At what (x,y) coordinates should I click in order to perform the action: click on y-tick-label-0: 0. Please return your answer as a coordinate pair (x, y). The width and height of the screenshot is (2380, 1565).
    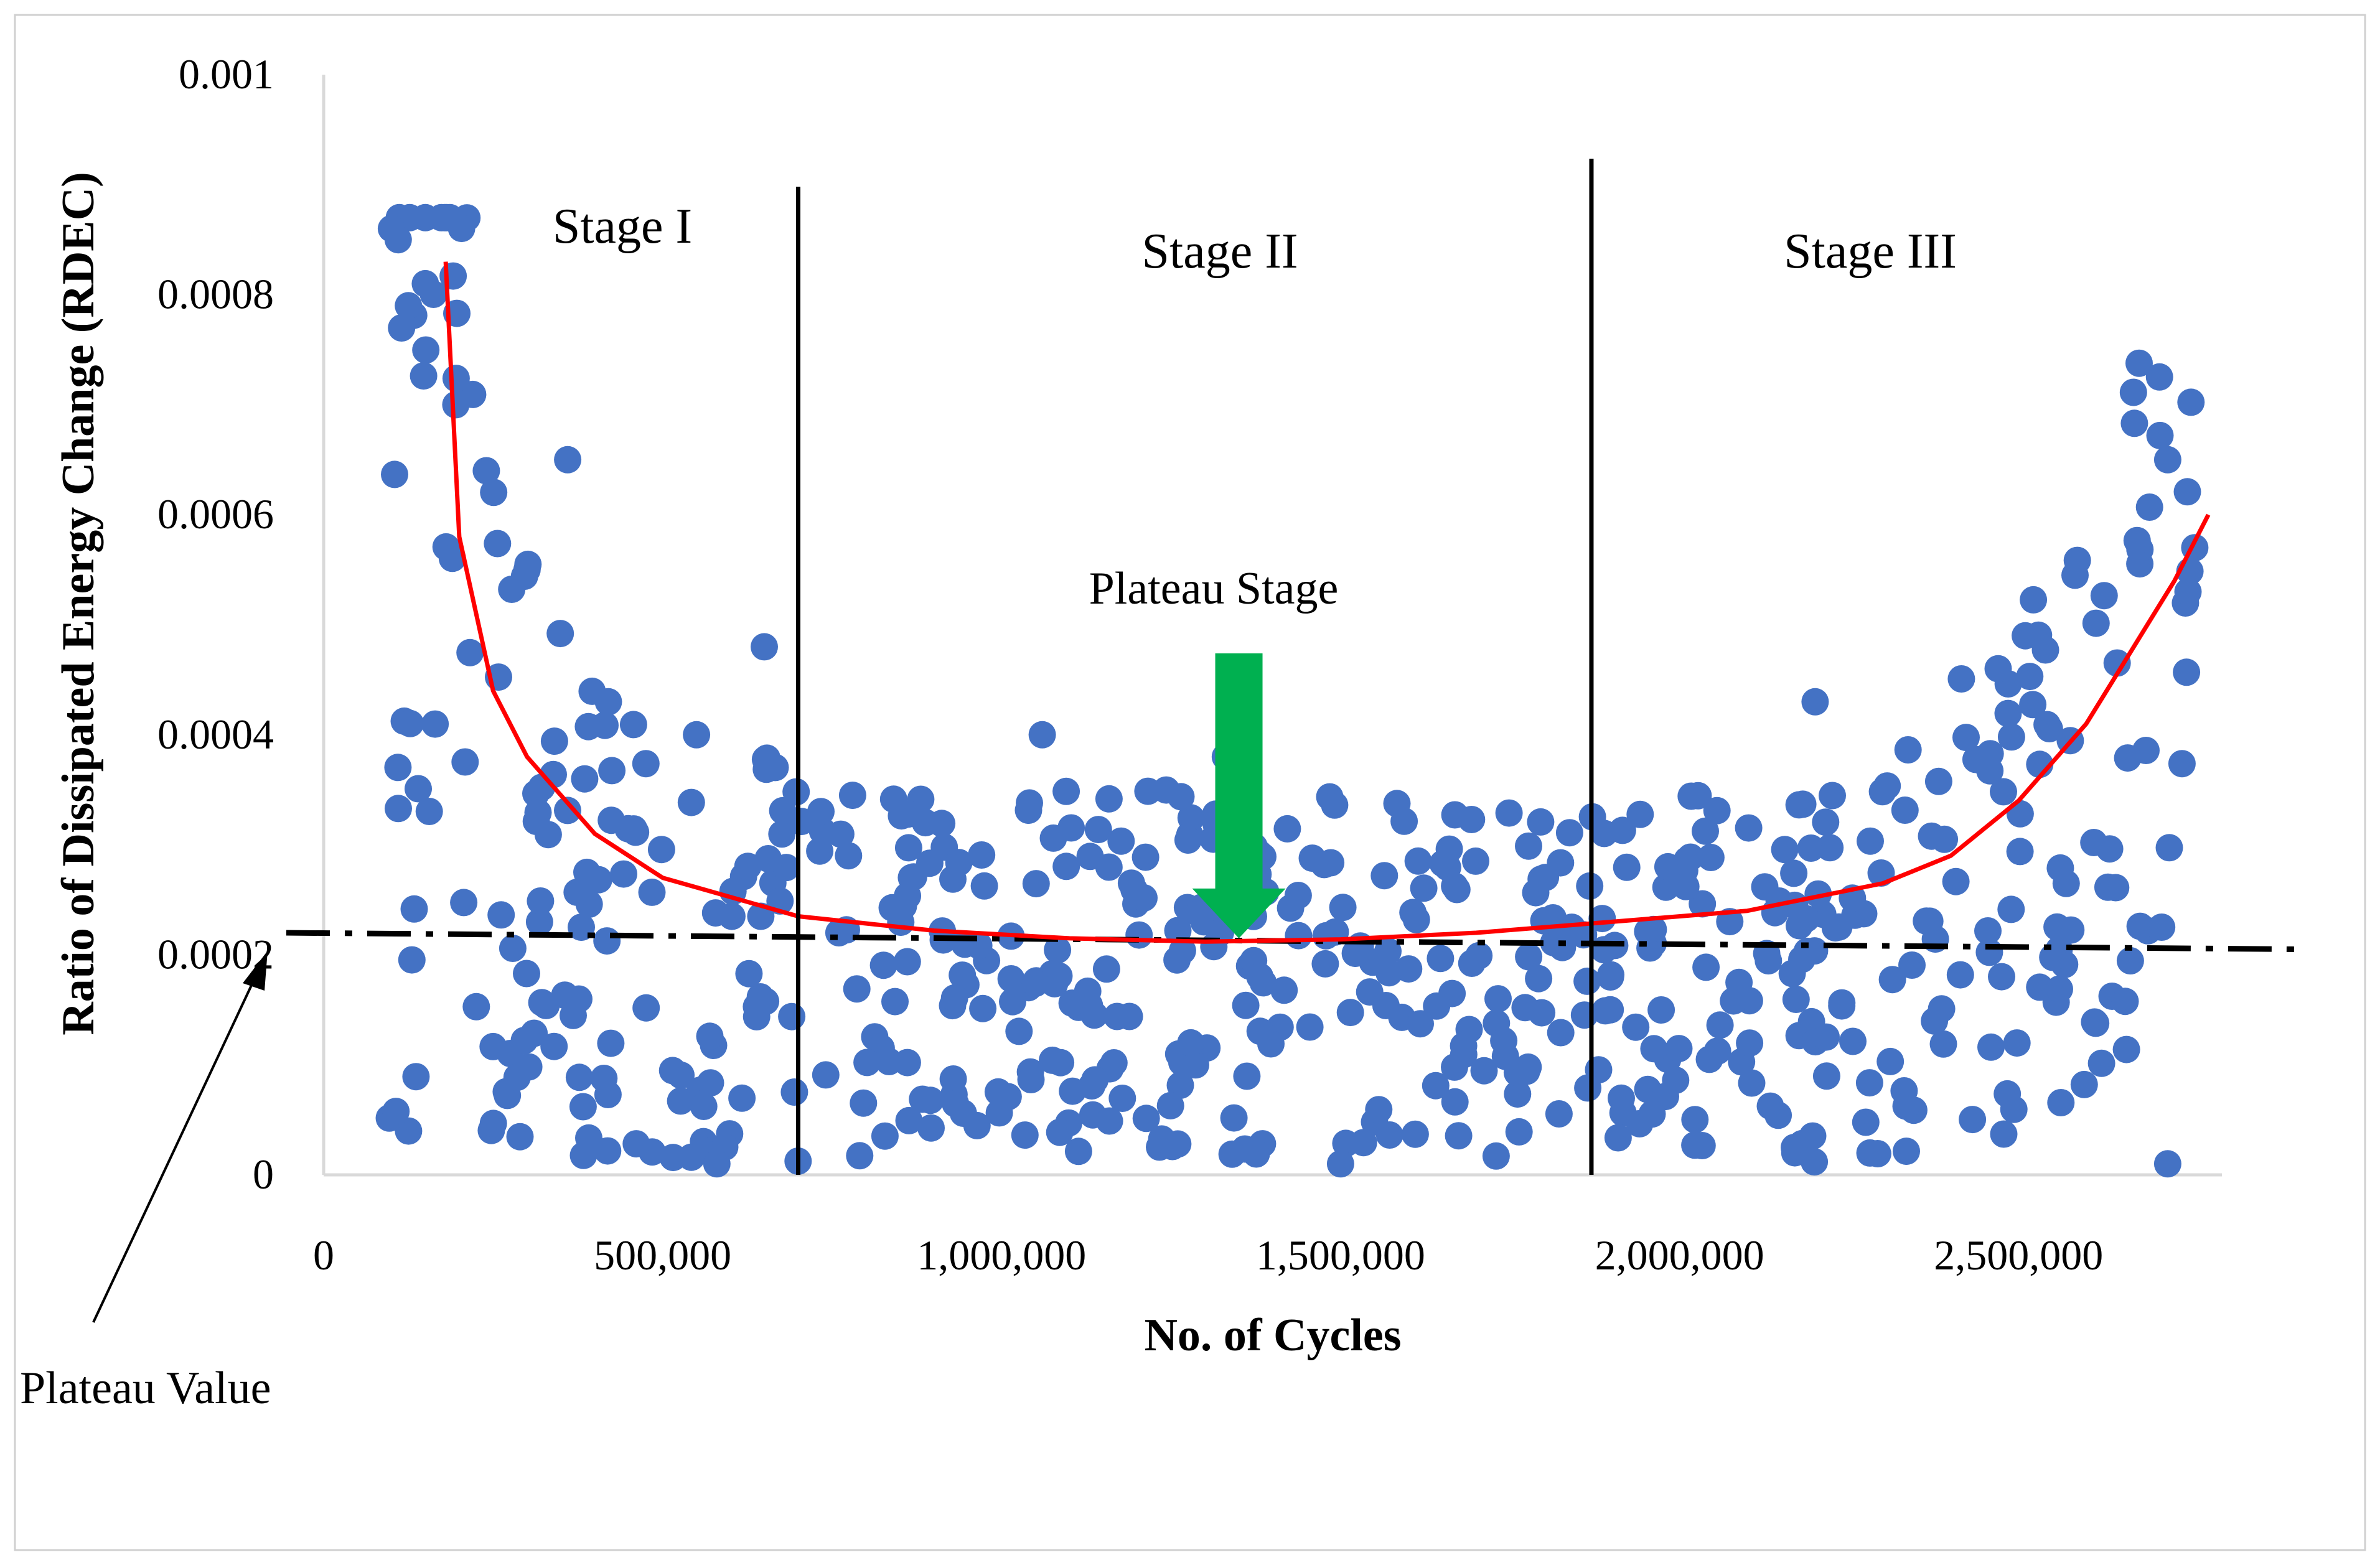
    Looking at the image, I should click on (263, 1174).